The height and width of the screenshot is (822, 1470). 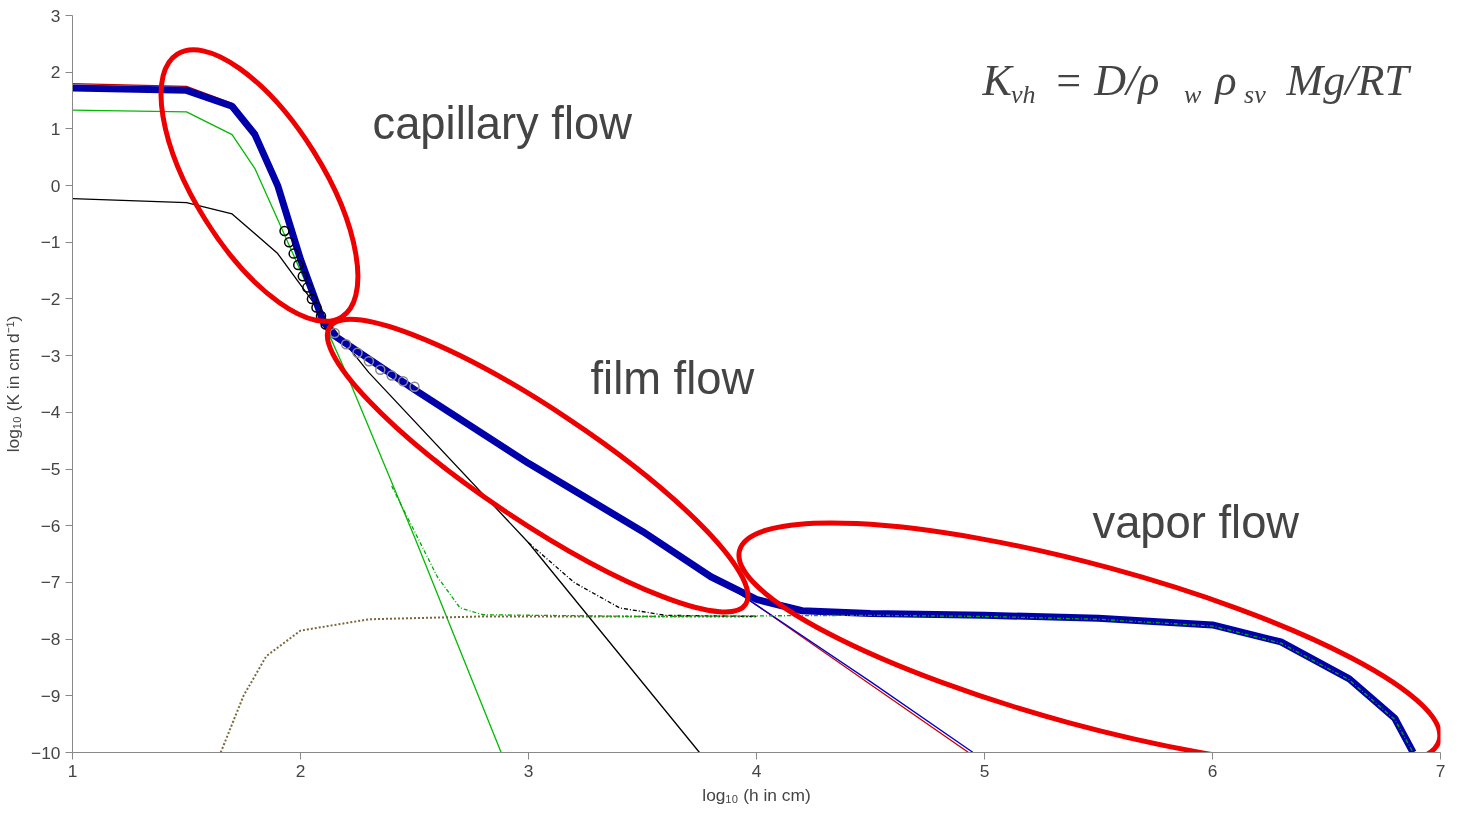 What do you see at coordinates (50, 412) in the screenshot?
I see `y-tick-label: −4` at bounding box center [50, 412].